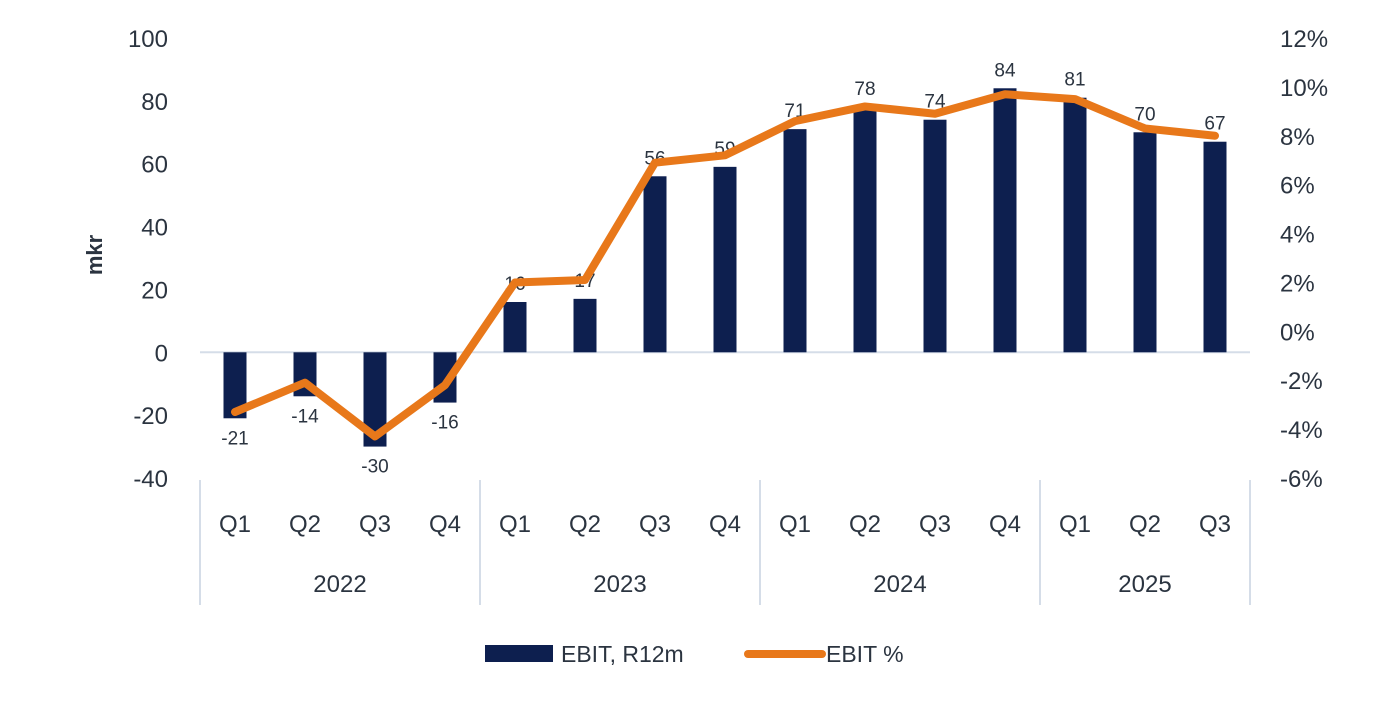  Describe the element at coordinates (1297, 283) in the screenshot. I see `y2-tick-label: 2%` at that location.